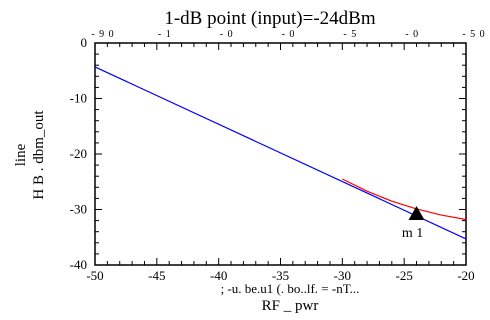 This screenshot has height=320, width=490. I want to click on chart-title: 1-dB point (input)=-24dBm, so click(269, 18).